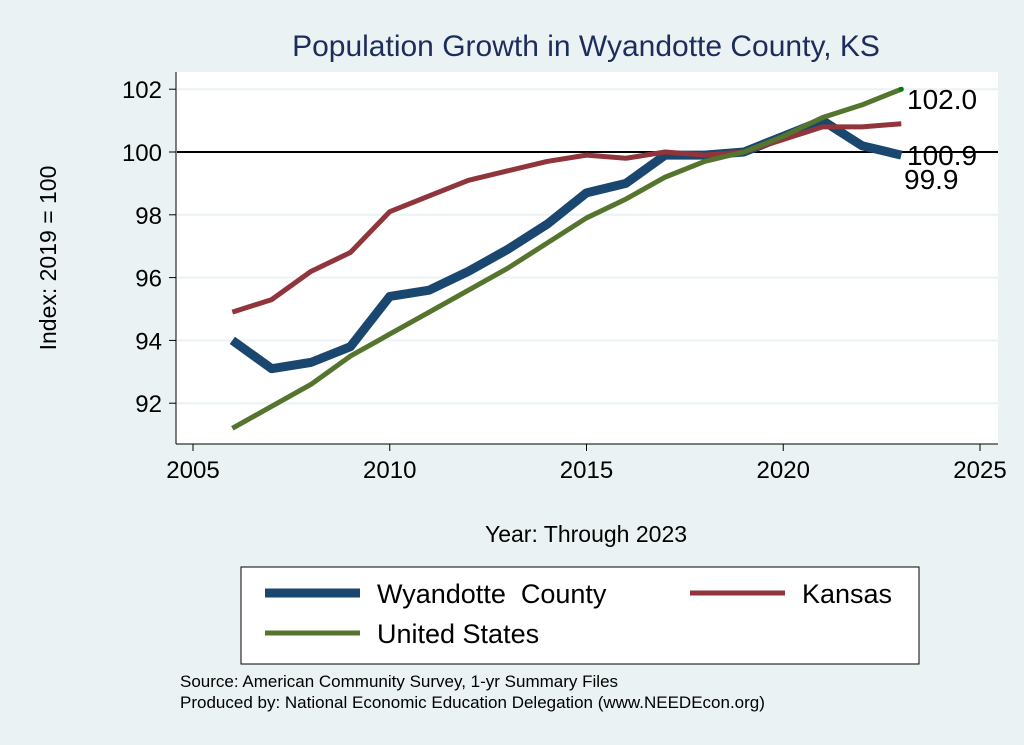 This screenshot has height=745, width=1024. What do you see at coordinates (148, 279) in the screenshot?
I see `y-tick-label: 96` at bounding box center [148, 279].